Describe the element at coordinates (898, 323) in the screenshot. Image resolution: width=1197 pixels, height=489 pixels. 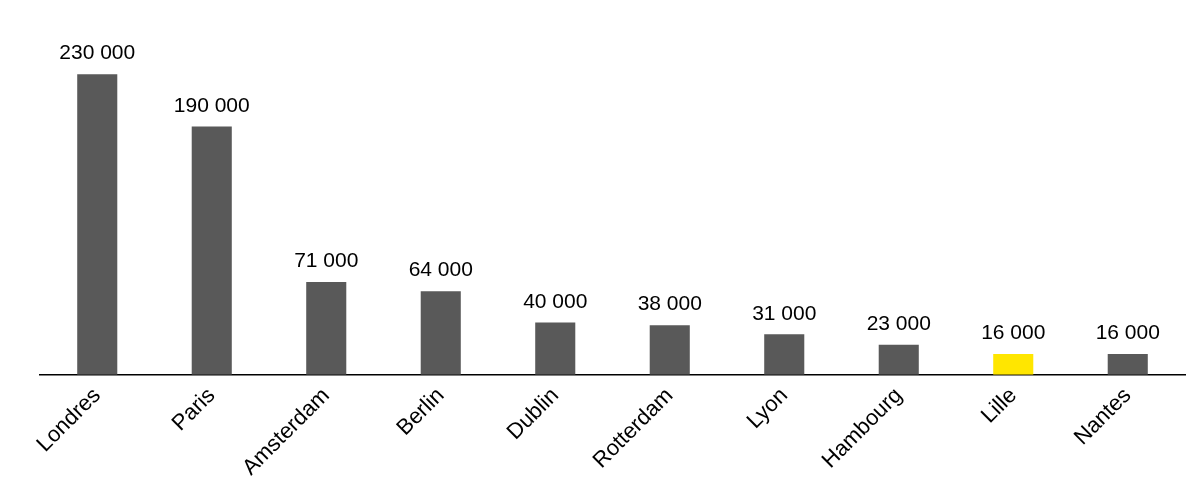
I see `data-label: 23 000` at that location.